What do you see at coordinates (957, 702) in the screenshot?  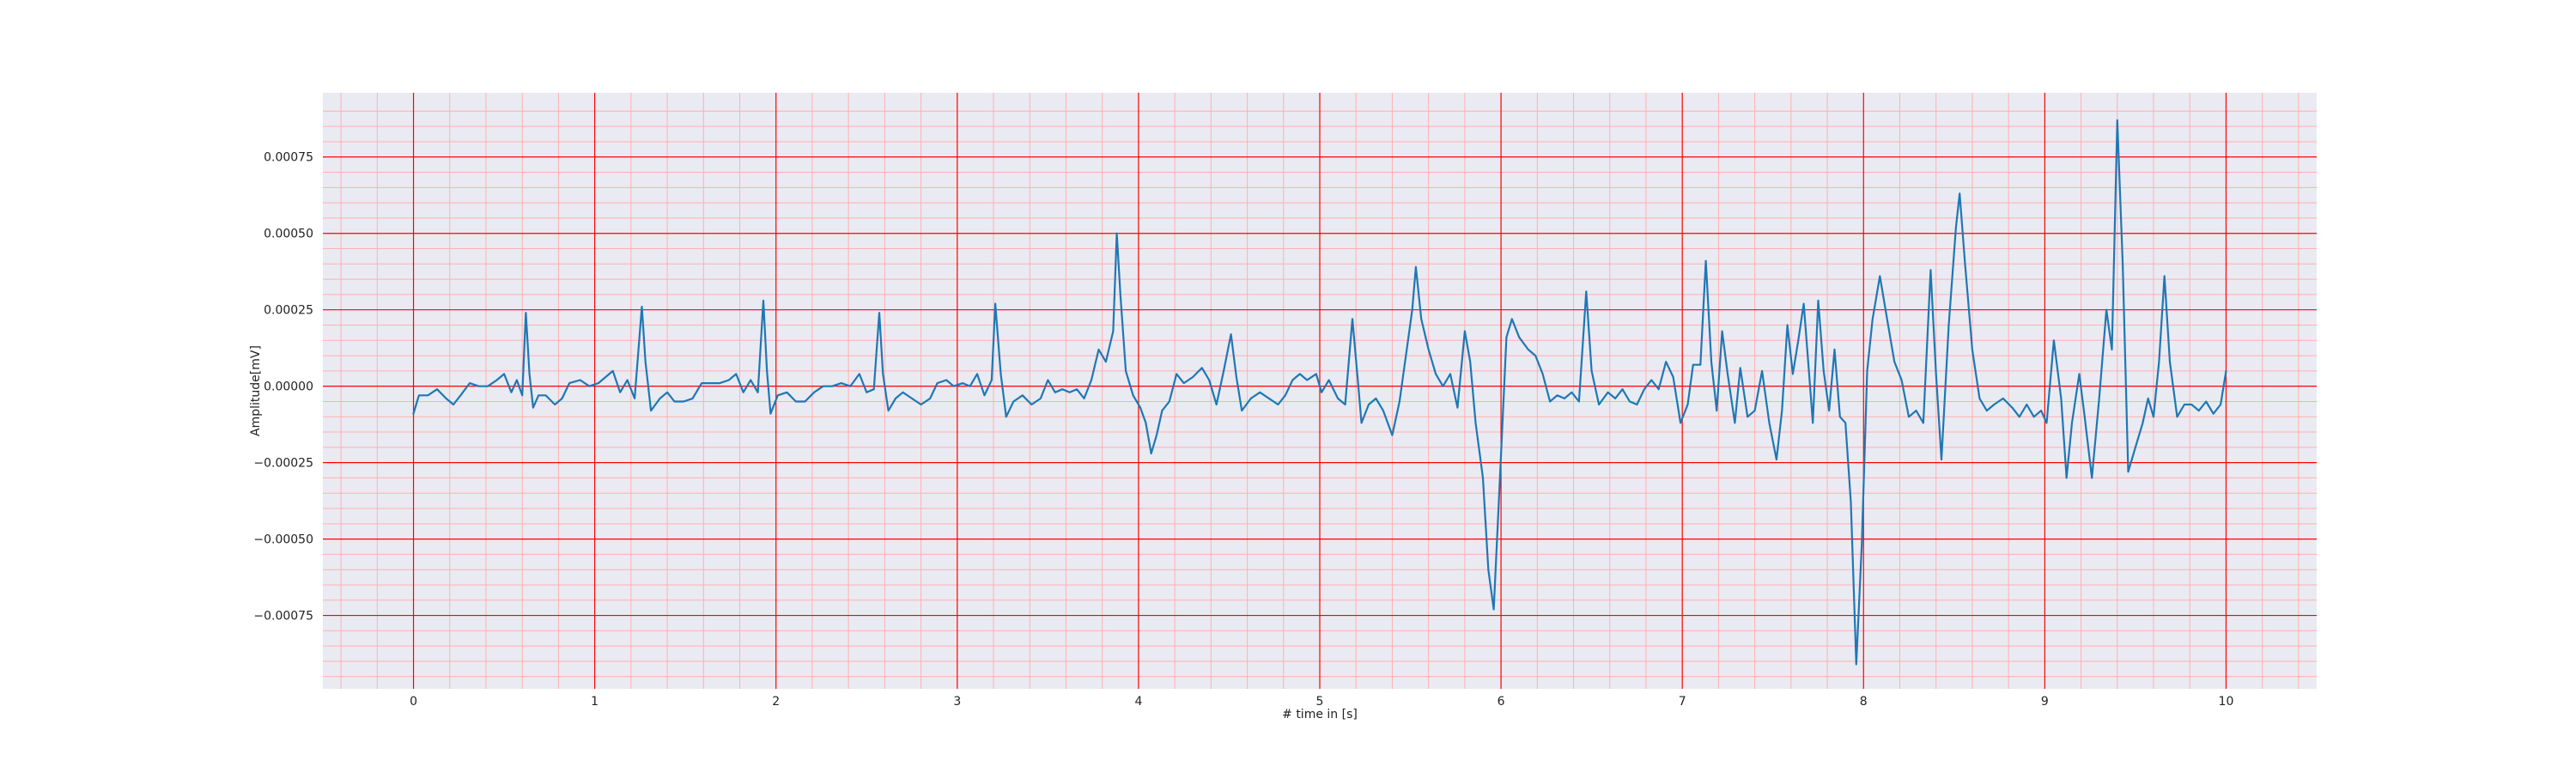 I see `x-tick-label: 3` at bounding box center [957, 702].